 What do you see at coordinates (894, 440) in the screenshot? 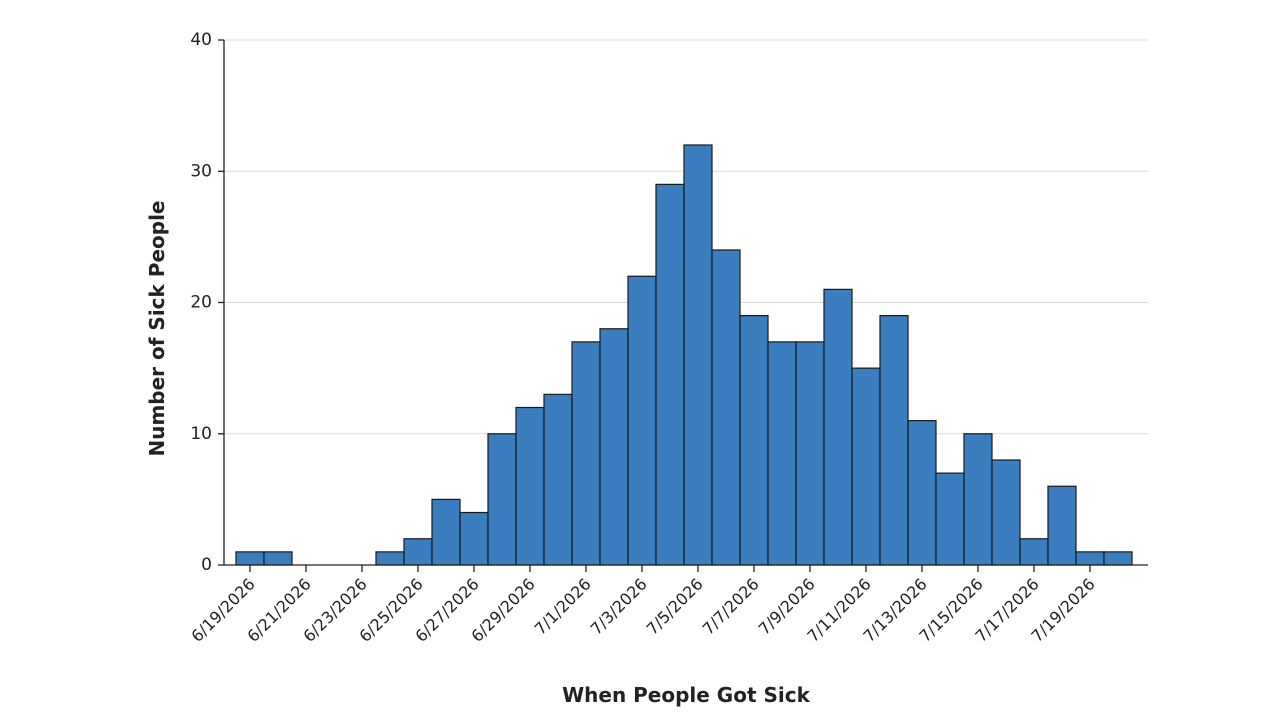
I see `bar-7/12/2026` at bounding box center [894, 440].